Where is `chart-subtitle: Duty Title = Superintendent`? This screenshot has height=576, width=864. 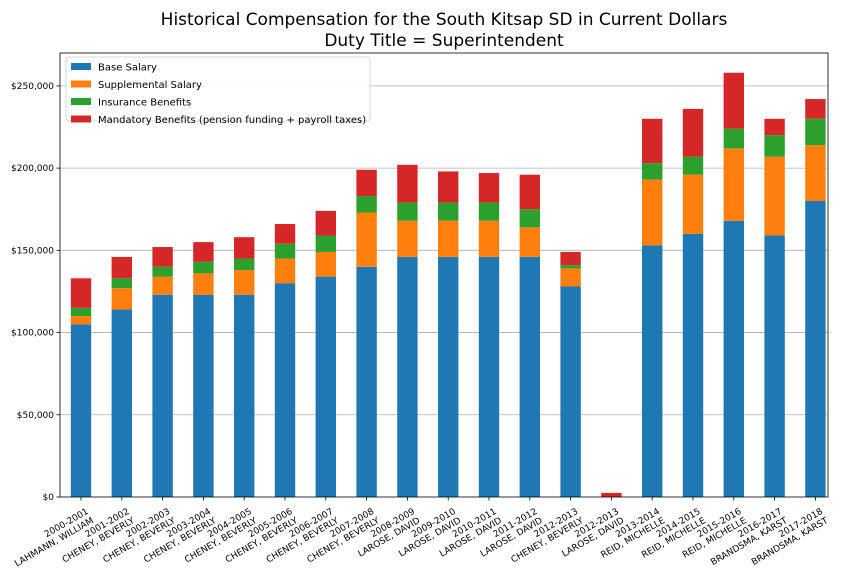
chart-subtitle: Duty Title = Superintendent is located at coordinates (444, 41).